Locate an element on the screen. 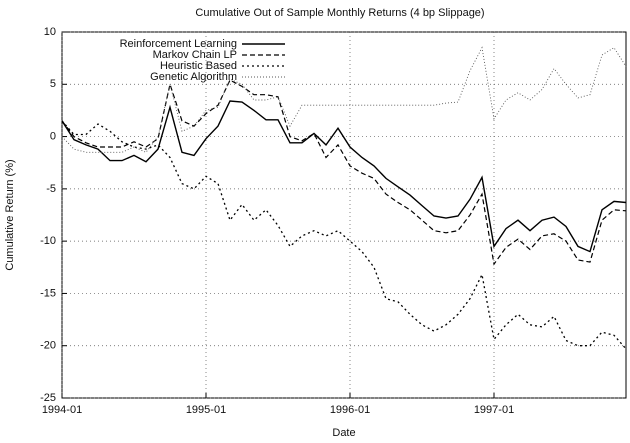 The height and width of the screenshot is (443, 630). y-tick-label: -10 is located at coordinates (48, 241).